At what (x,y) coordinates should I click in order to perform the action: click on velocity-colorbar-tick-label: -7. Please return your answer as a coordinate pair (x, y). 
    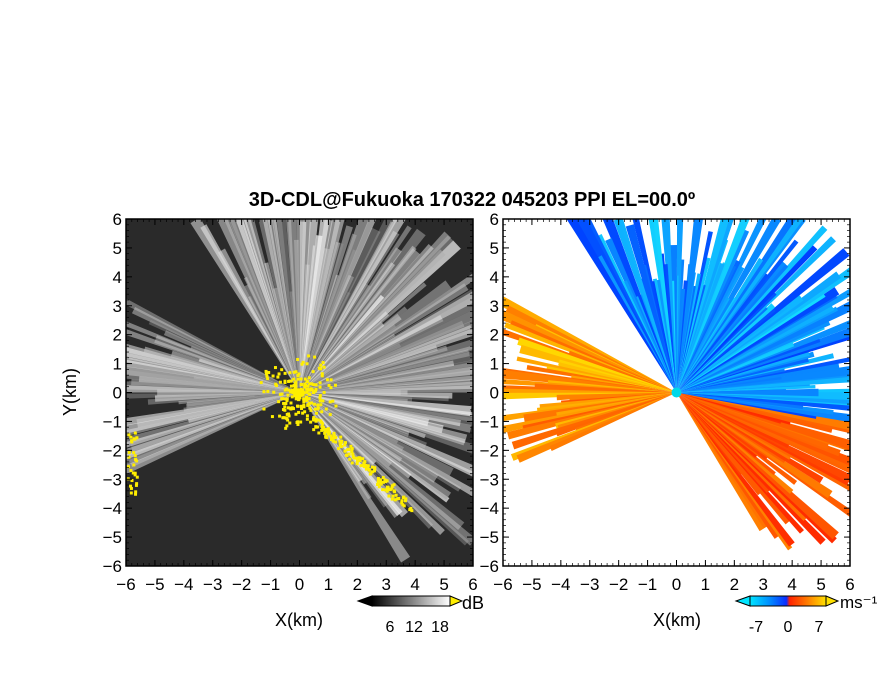
    Looking at the image, I should click on (756, 627).